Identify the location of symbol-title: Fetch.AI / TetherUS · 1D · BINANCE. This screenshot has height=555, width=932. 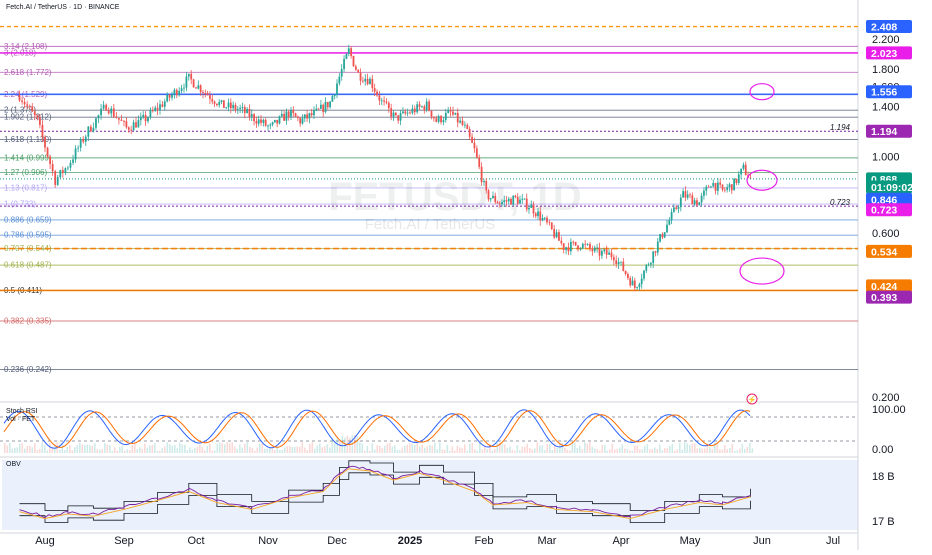
(63, 7).